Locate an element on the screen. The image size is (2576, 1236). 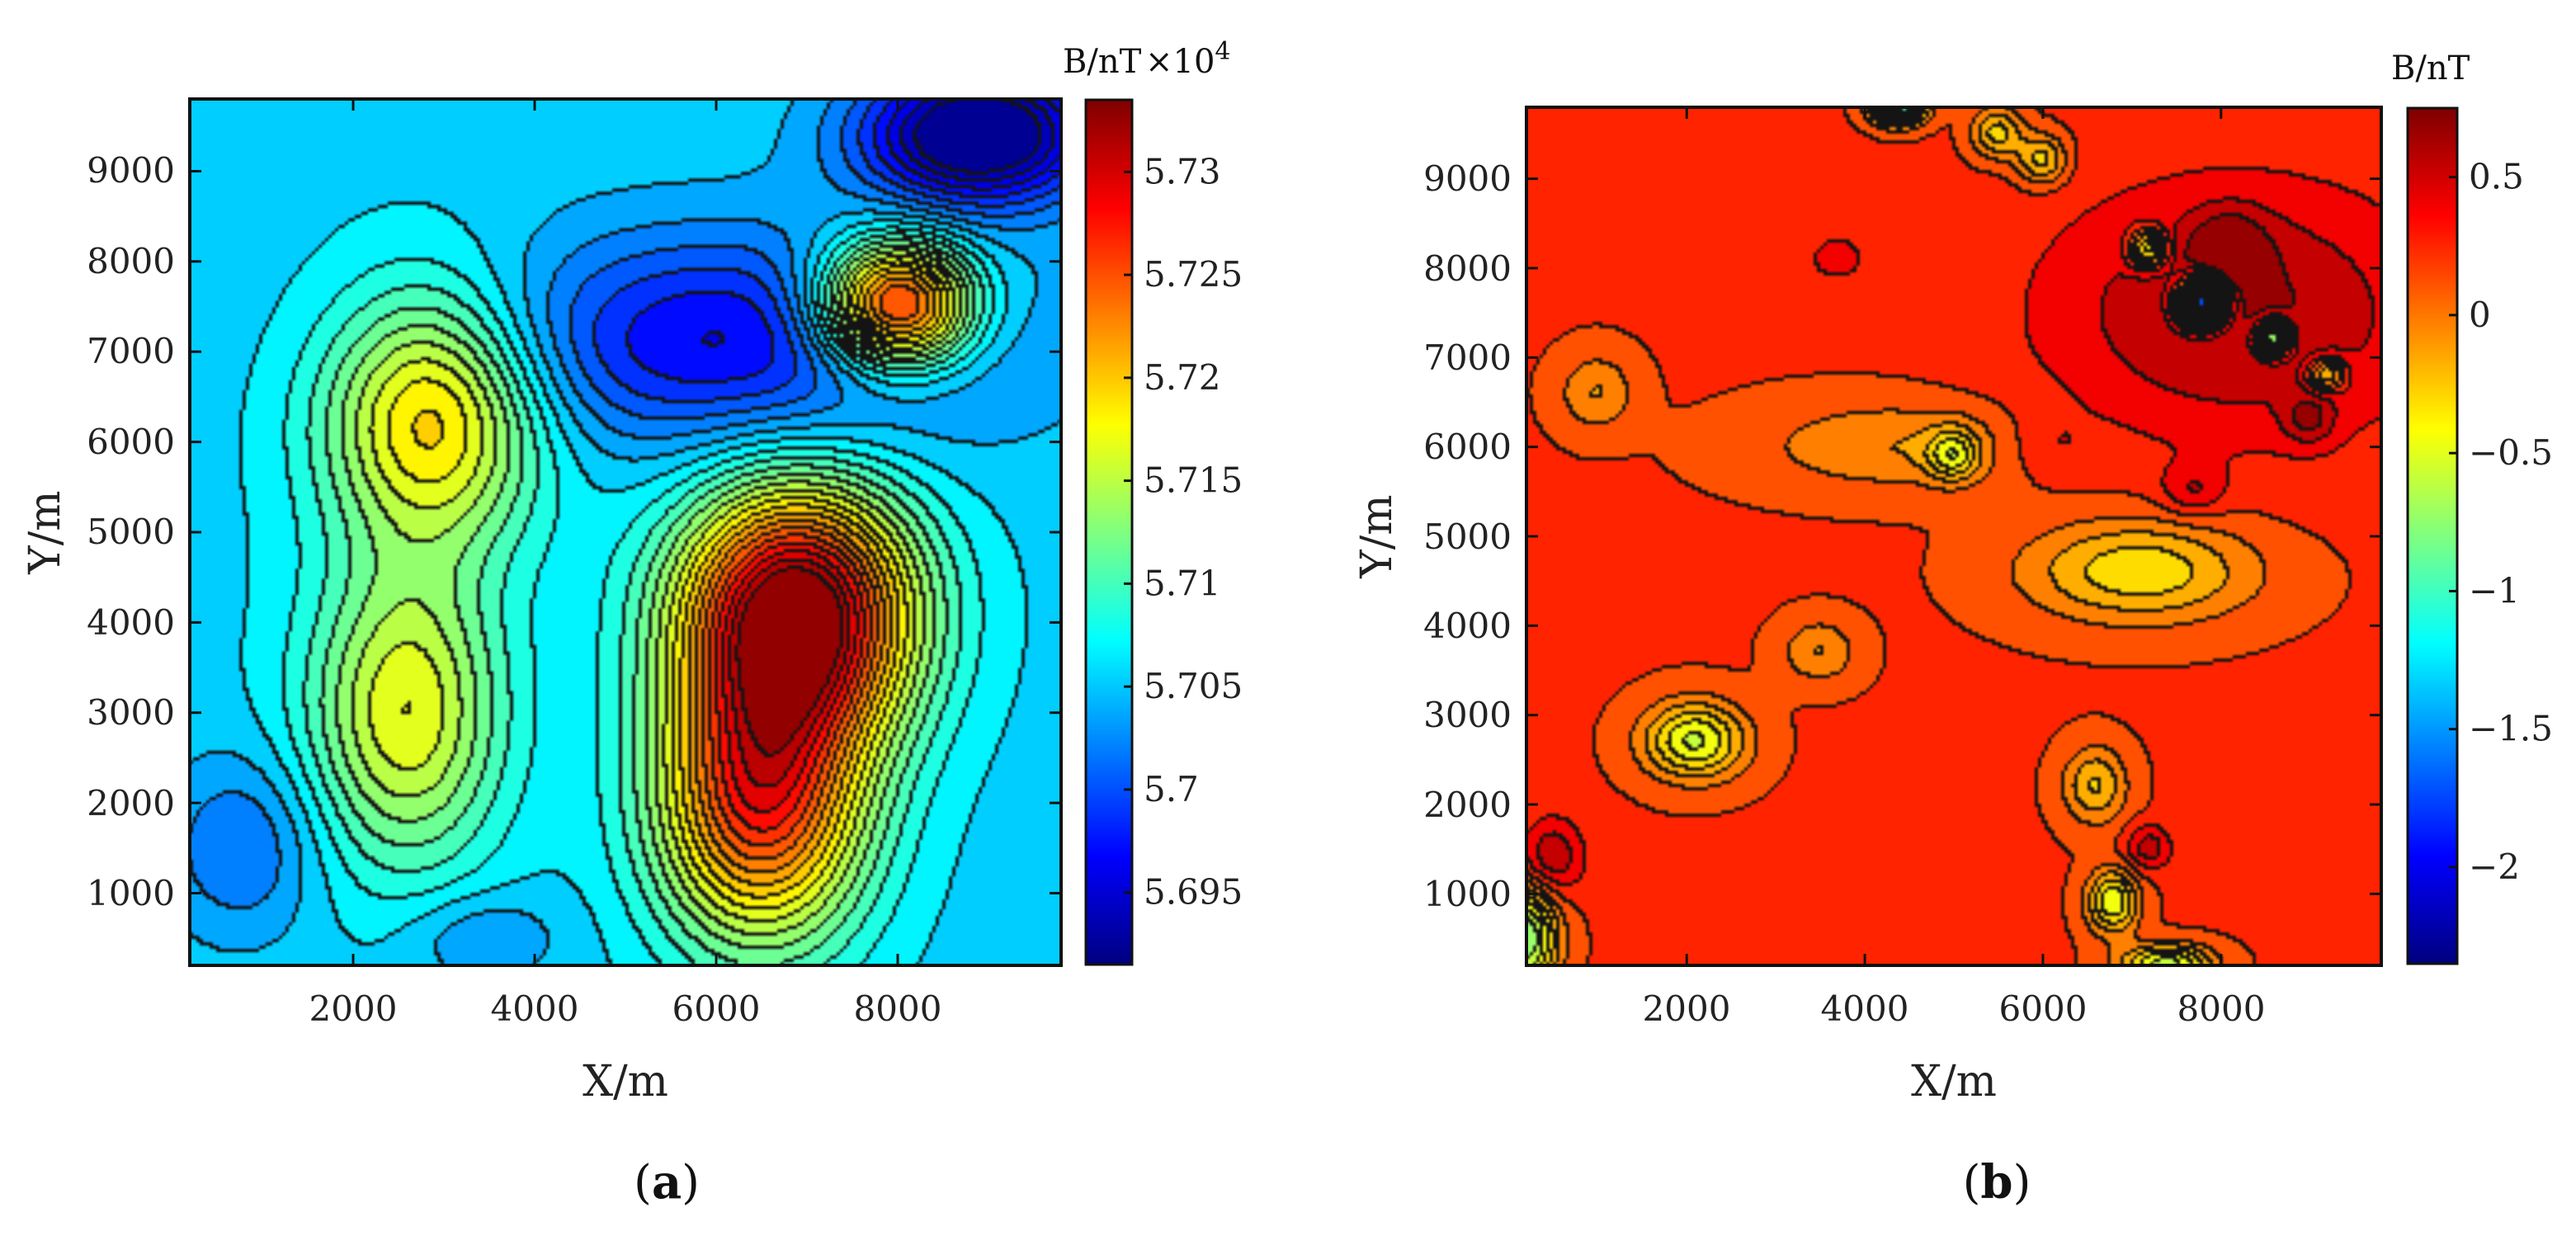
colorbar-ticks-b: −2 −1.5 −1 −0.5 0 0.5 is located at coordinates (2501, 522).